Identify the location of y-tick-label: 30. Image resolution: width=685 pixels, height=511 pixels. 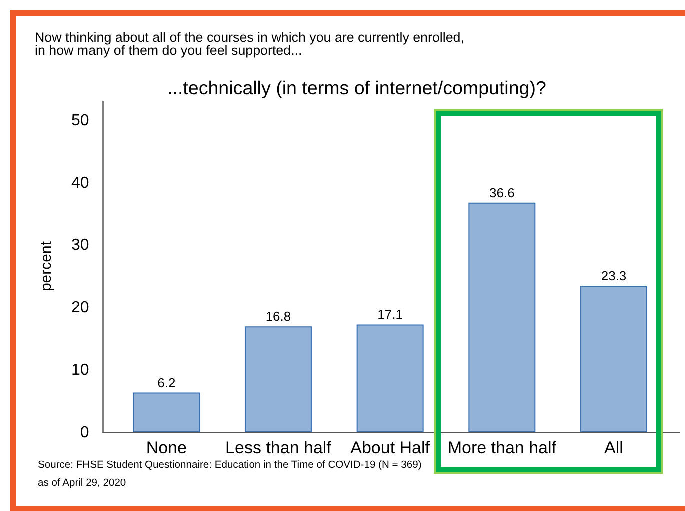
(81, 245).